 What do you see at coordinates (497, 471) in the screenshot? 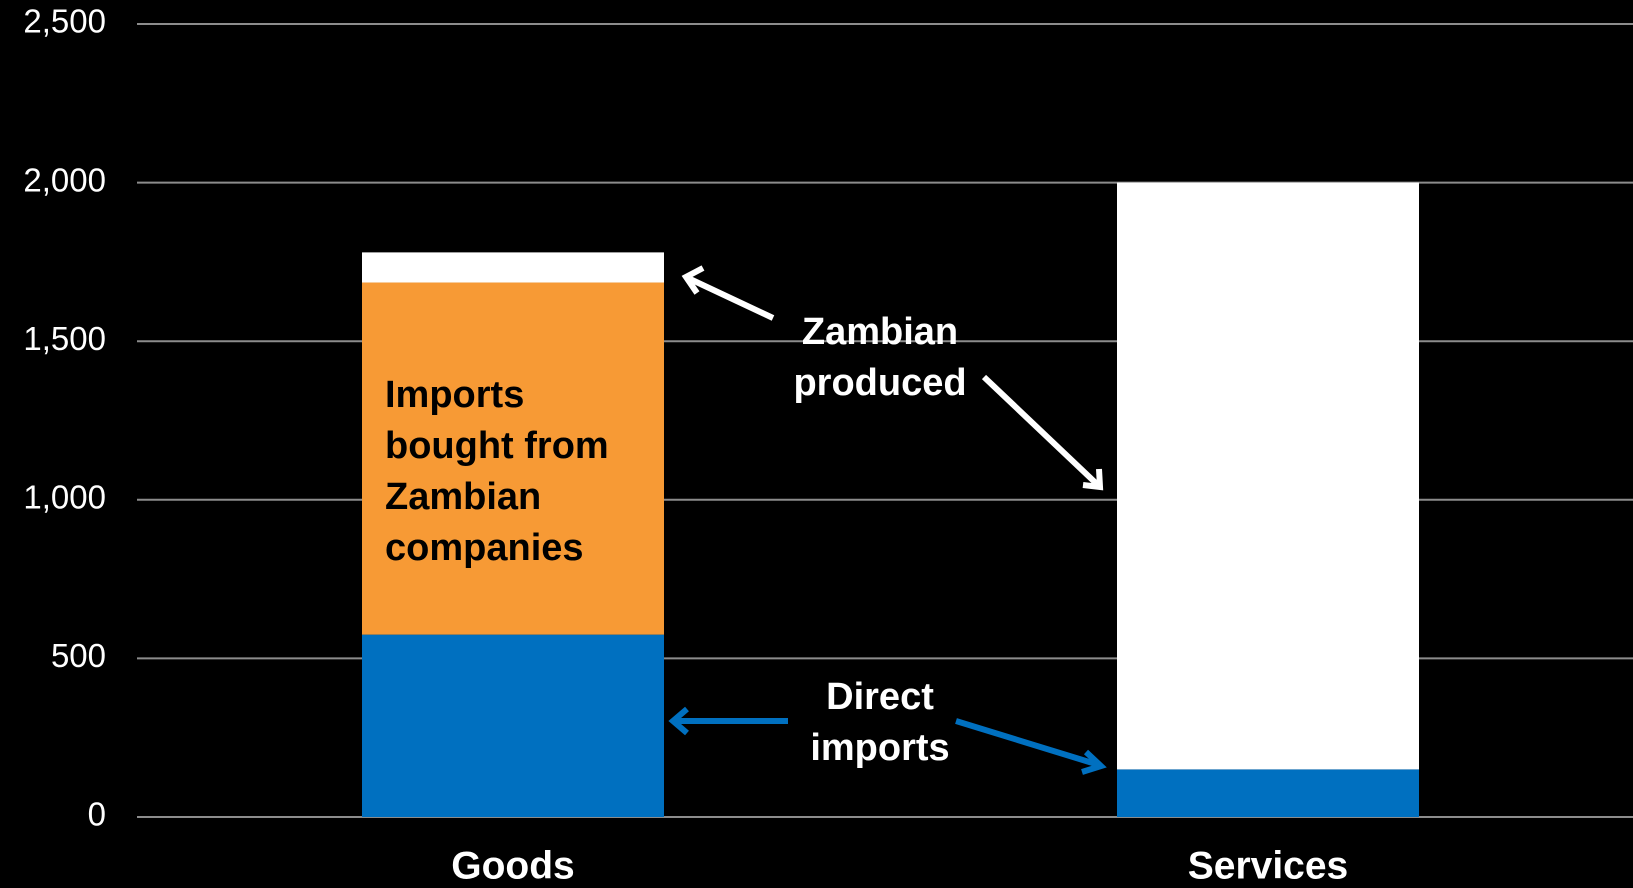
I see `annotation: Imports bought from Zambian companies` at bounding box center [497, 471].